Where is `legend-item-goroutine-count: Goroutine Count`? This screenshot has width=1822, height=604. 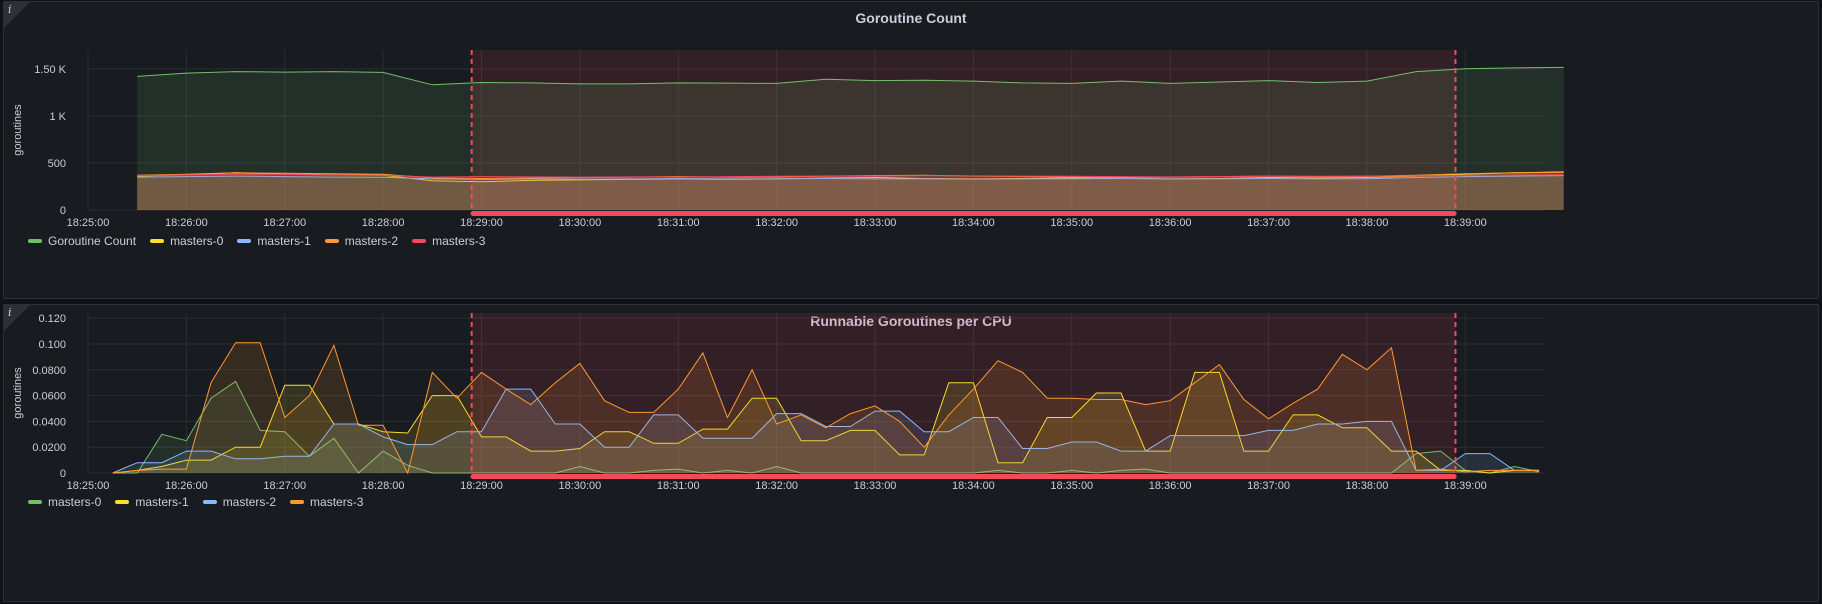
legend-item-goroutine-count: Goroutine Count is located at coordinates (82, 241).